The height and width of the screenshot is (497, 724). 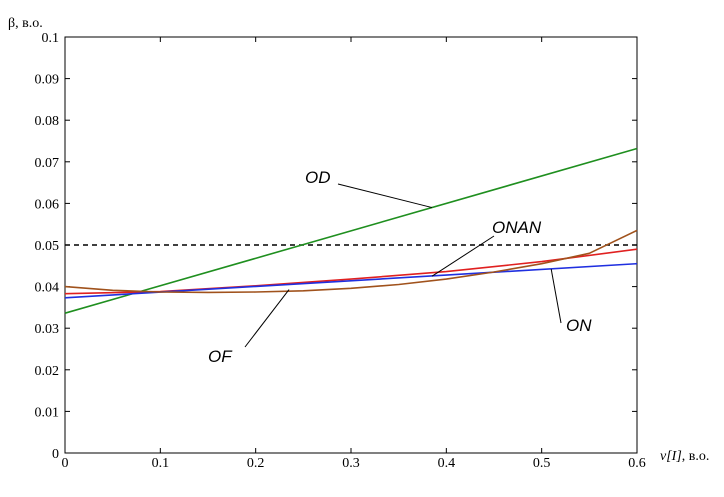 I want to click on annotation-label-on: ON, so click(x=579, y=325).